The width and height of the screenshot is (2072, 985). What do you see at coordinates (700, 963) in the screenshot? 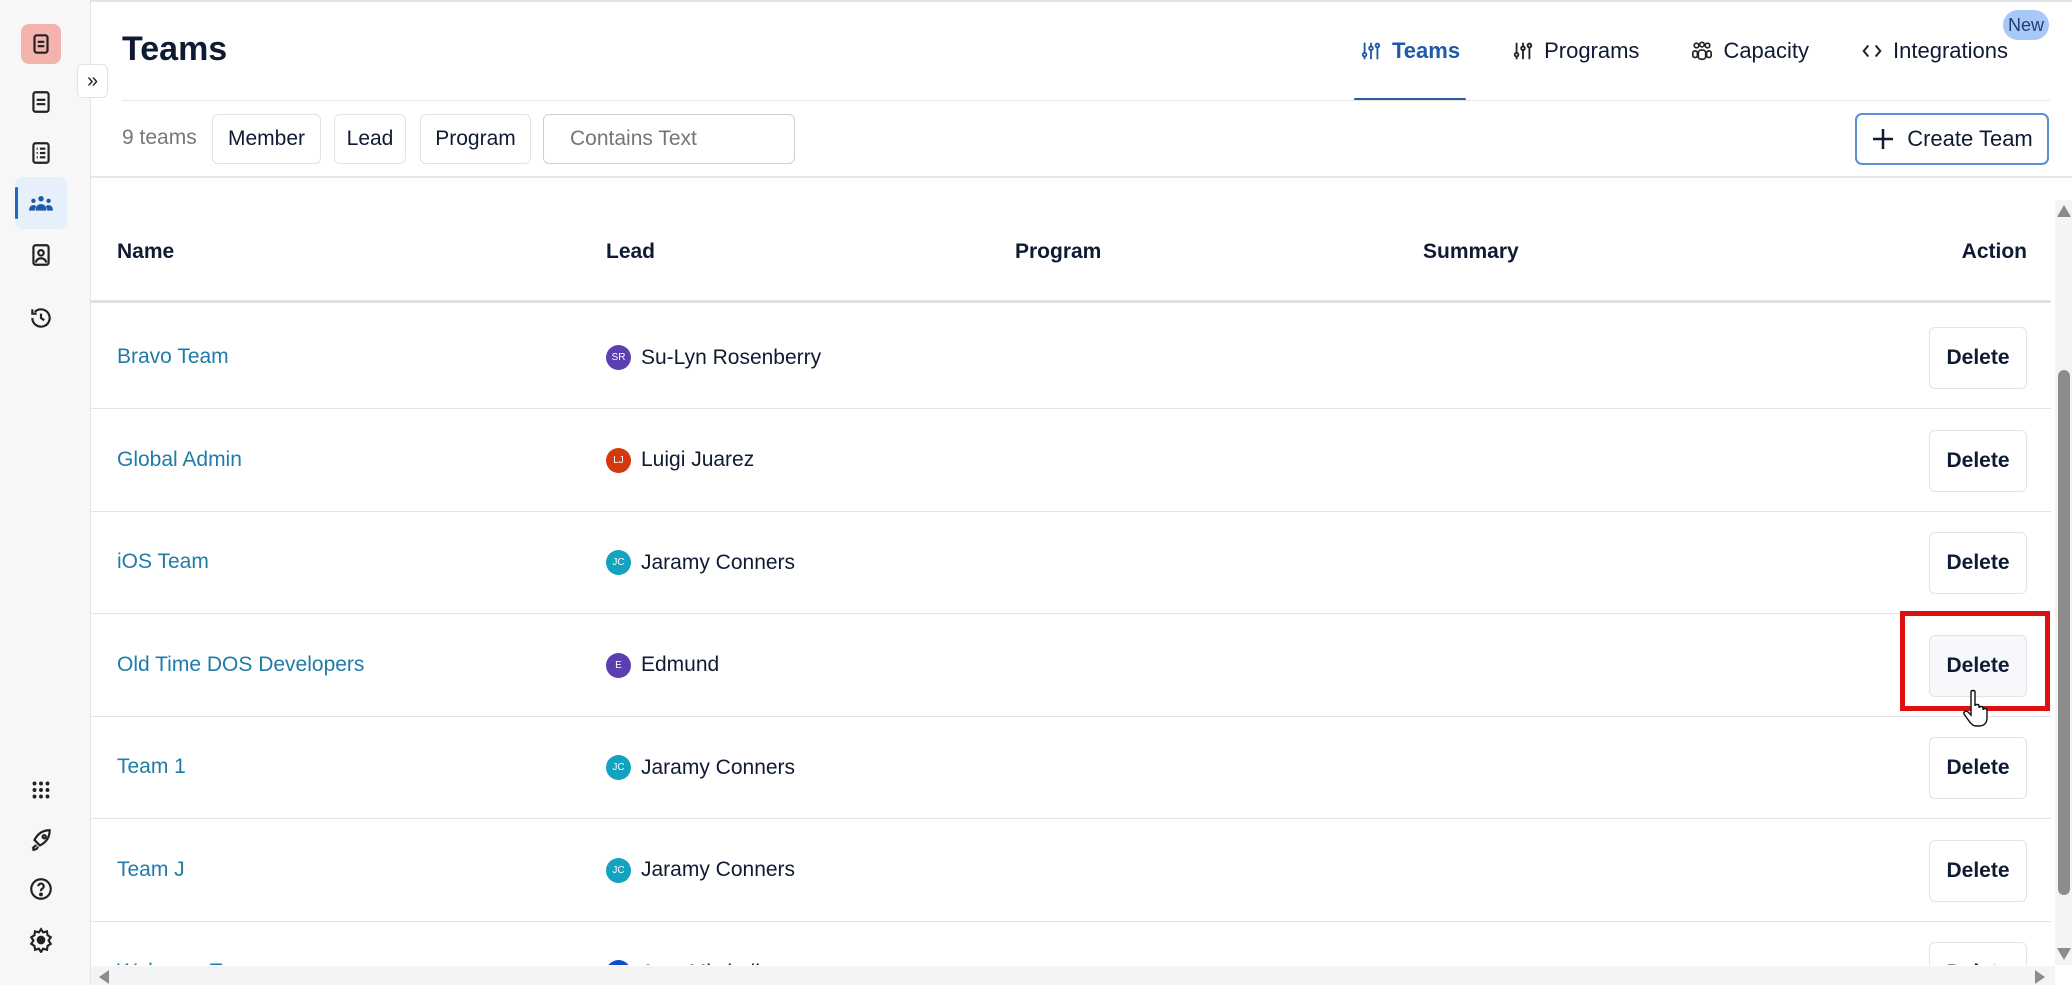
I see `lead-name: Amy Mitchell` at bounding box center [700, 963].